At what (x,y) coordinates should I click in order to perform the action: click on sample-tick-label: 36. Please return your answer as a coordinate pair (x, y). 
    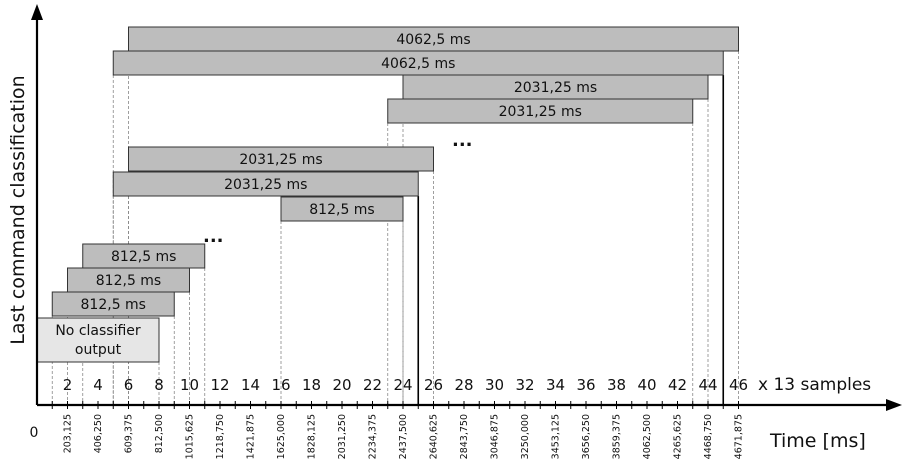
    Looking at the image, I should click on (585, 385).